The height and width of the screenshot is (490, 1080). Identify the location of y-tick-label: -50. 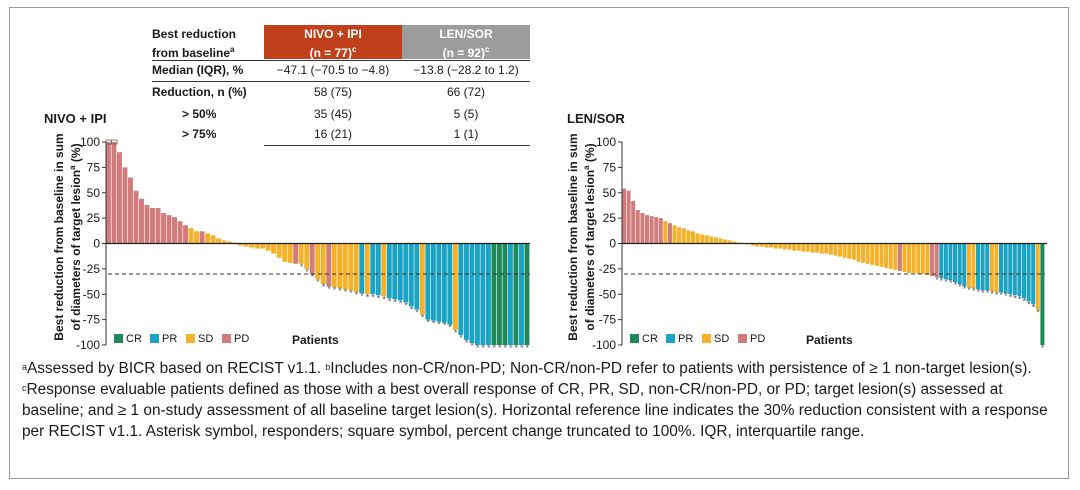
(608, 294).